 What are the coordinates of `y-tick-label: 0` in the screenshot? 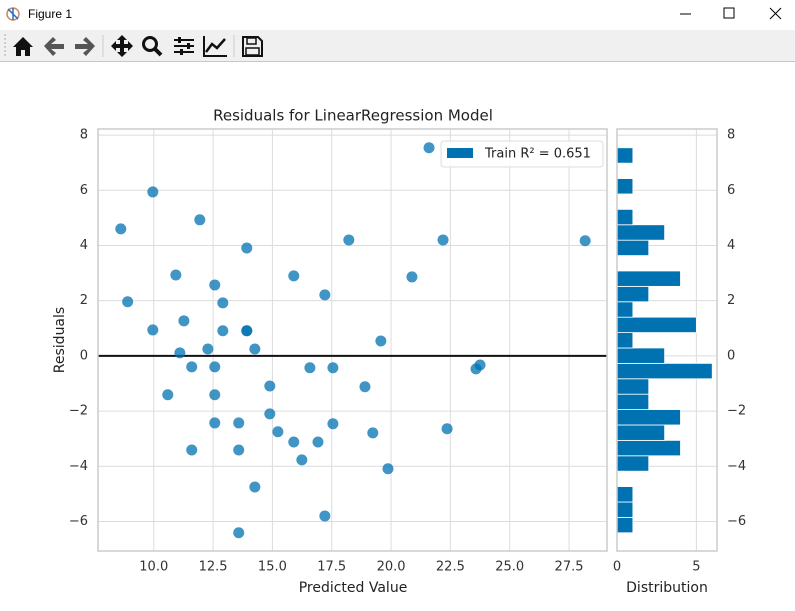 It's located at (731, 355).